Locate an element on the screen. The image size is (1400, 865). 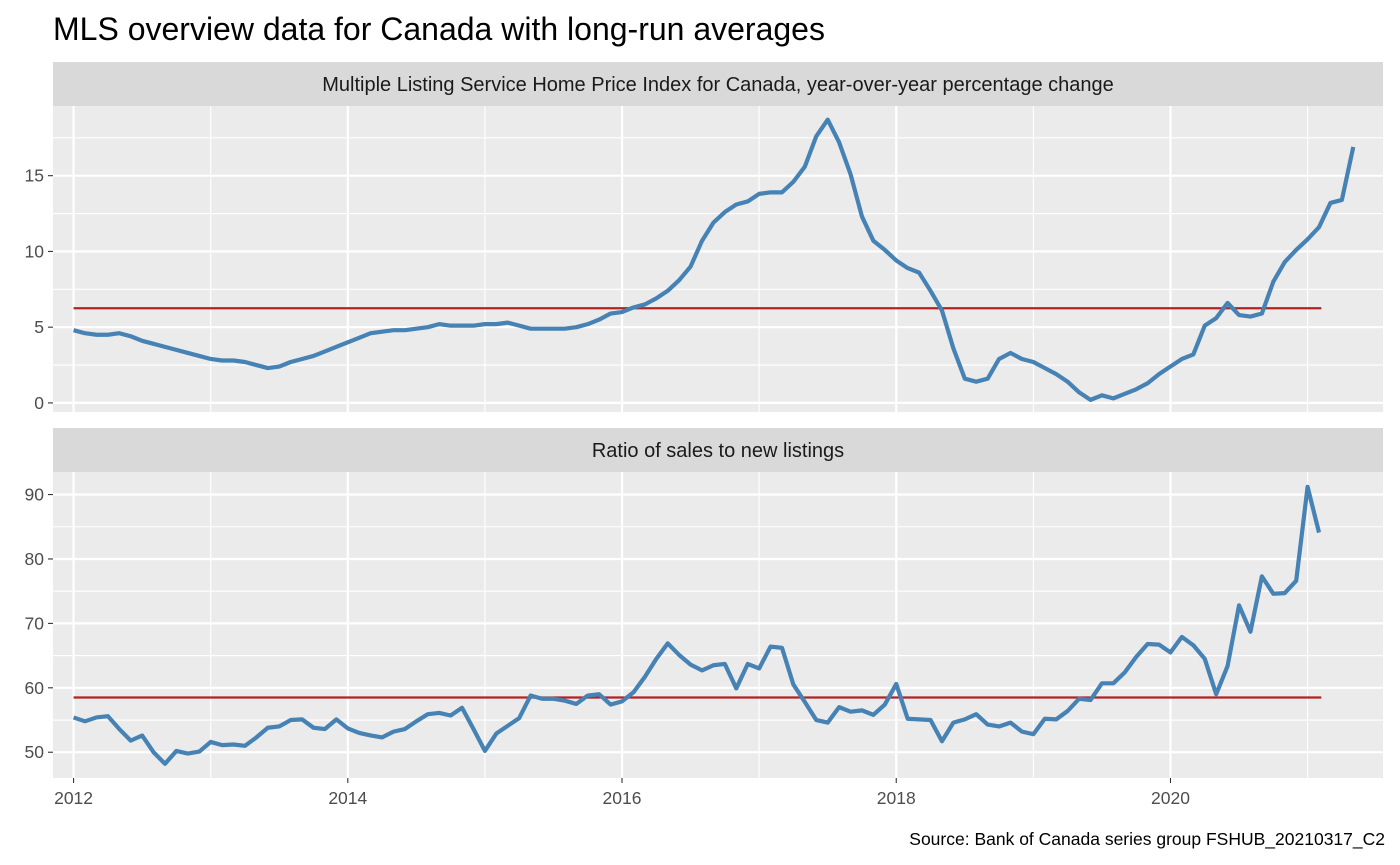
x-axis: 2012 2014 2016 2018 2020 is located at coordinates (622, 793).